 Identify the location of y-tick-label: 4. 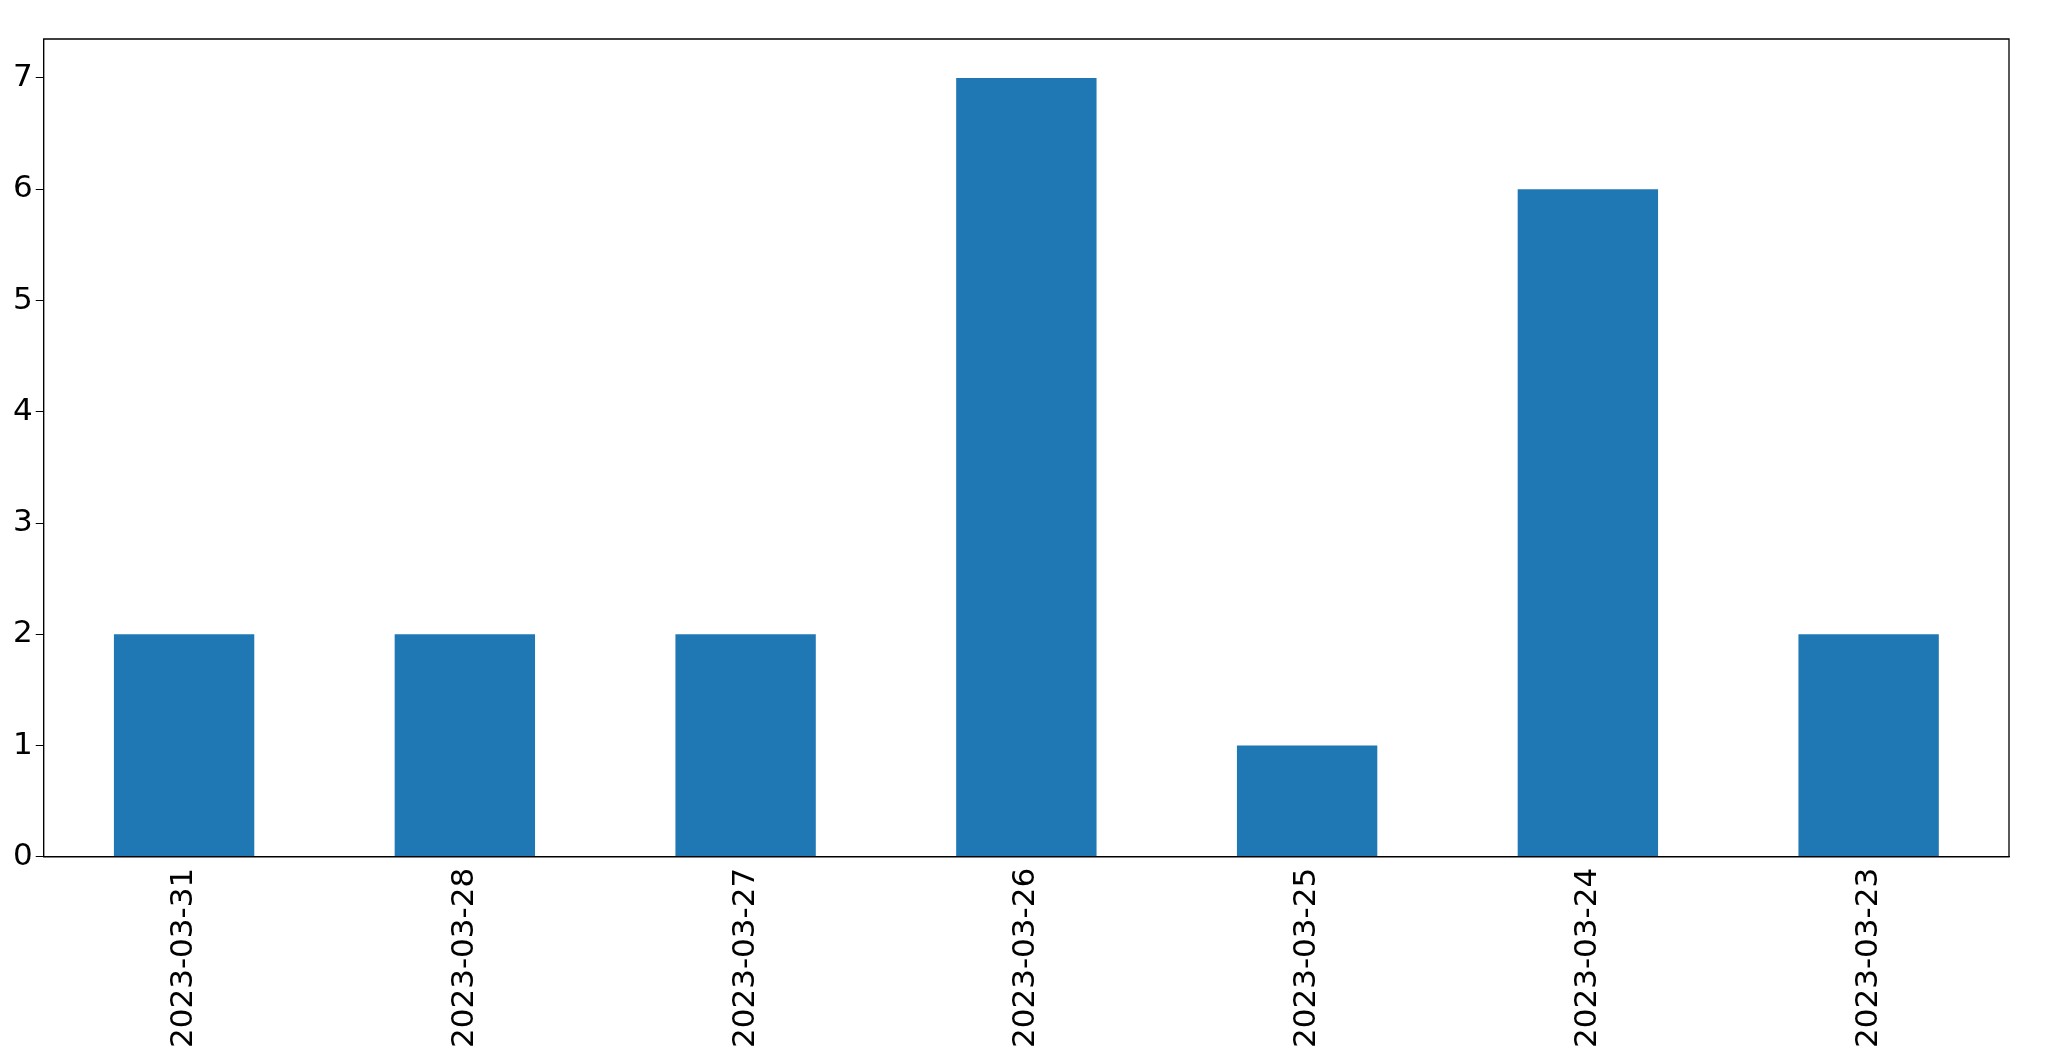
(22, 408).